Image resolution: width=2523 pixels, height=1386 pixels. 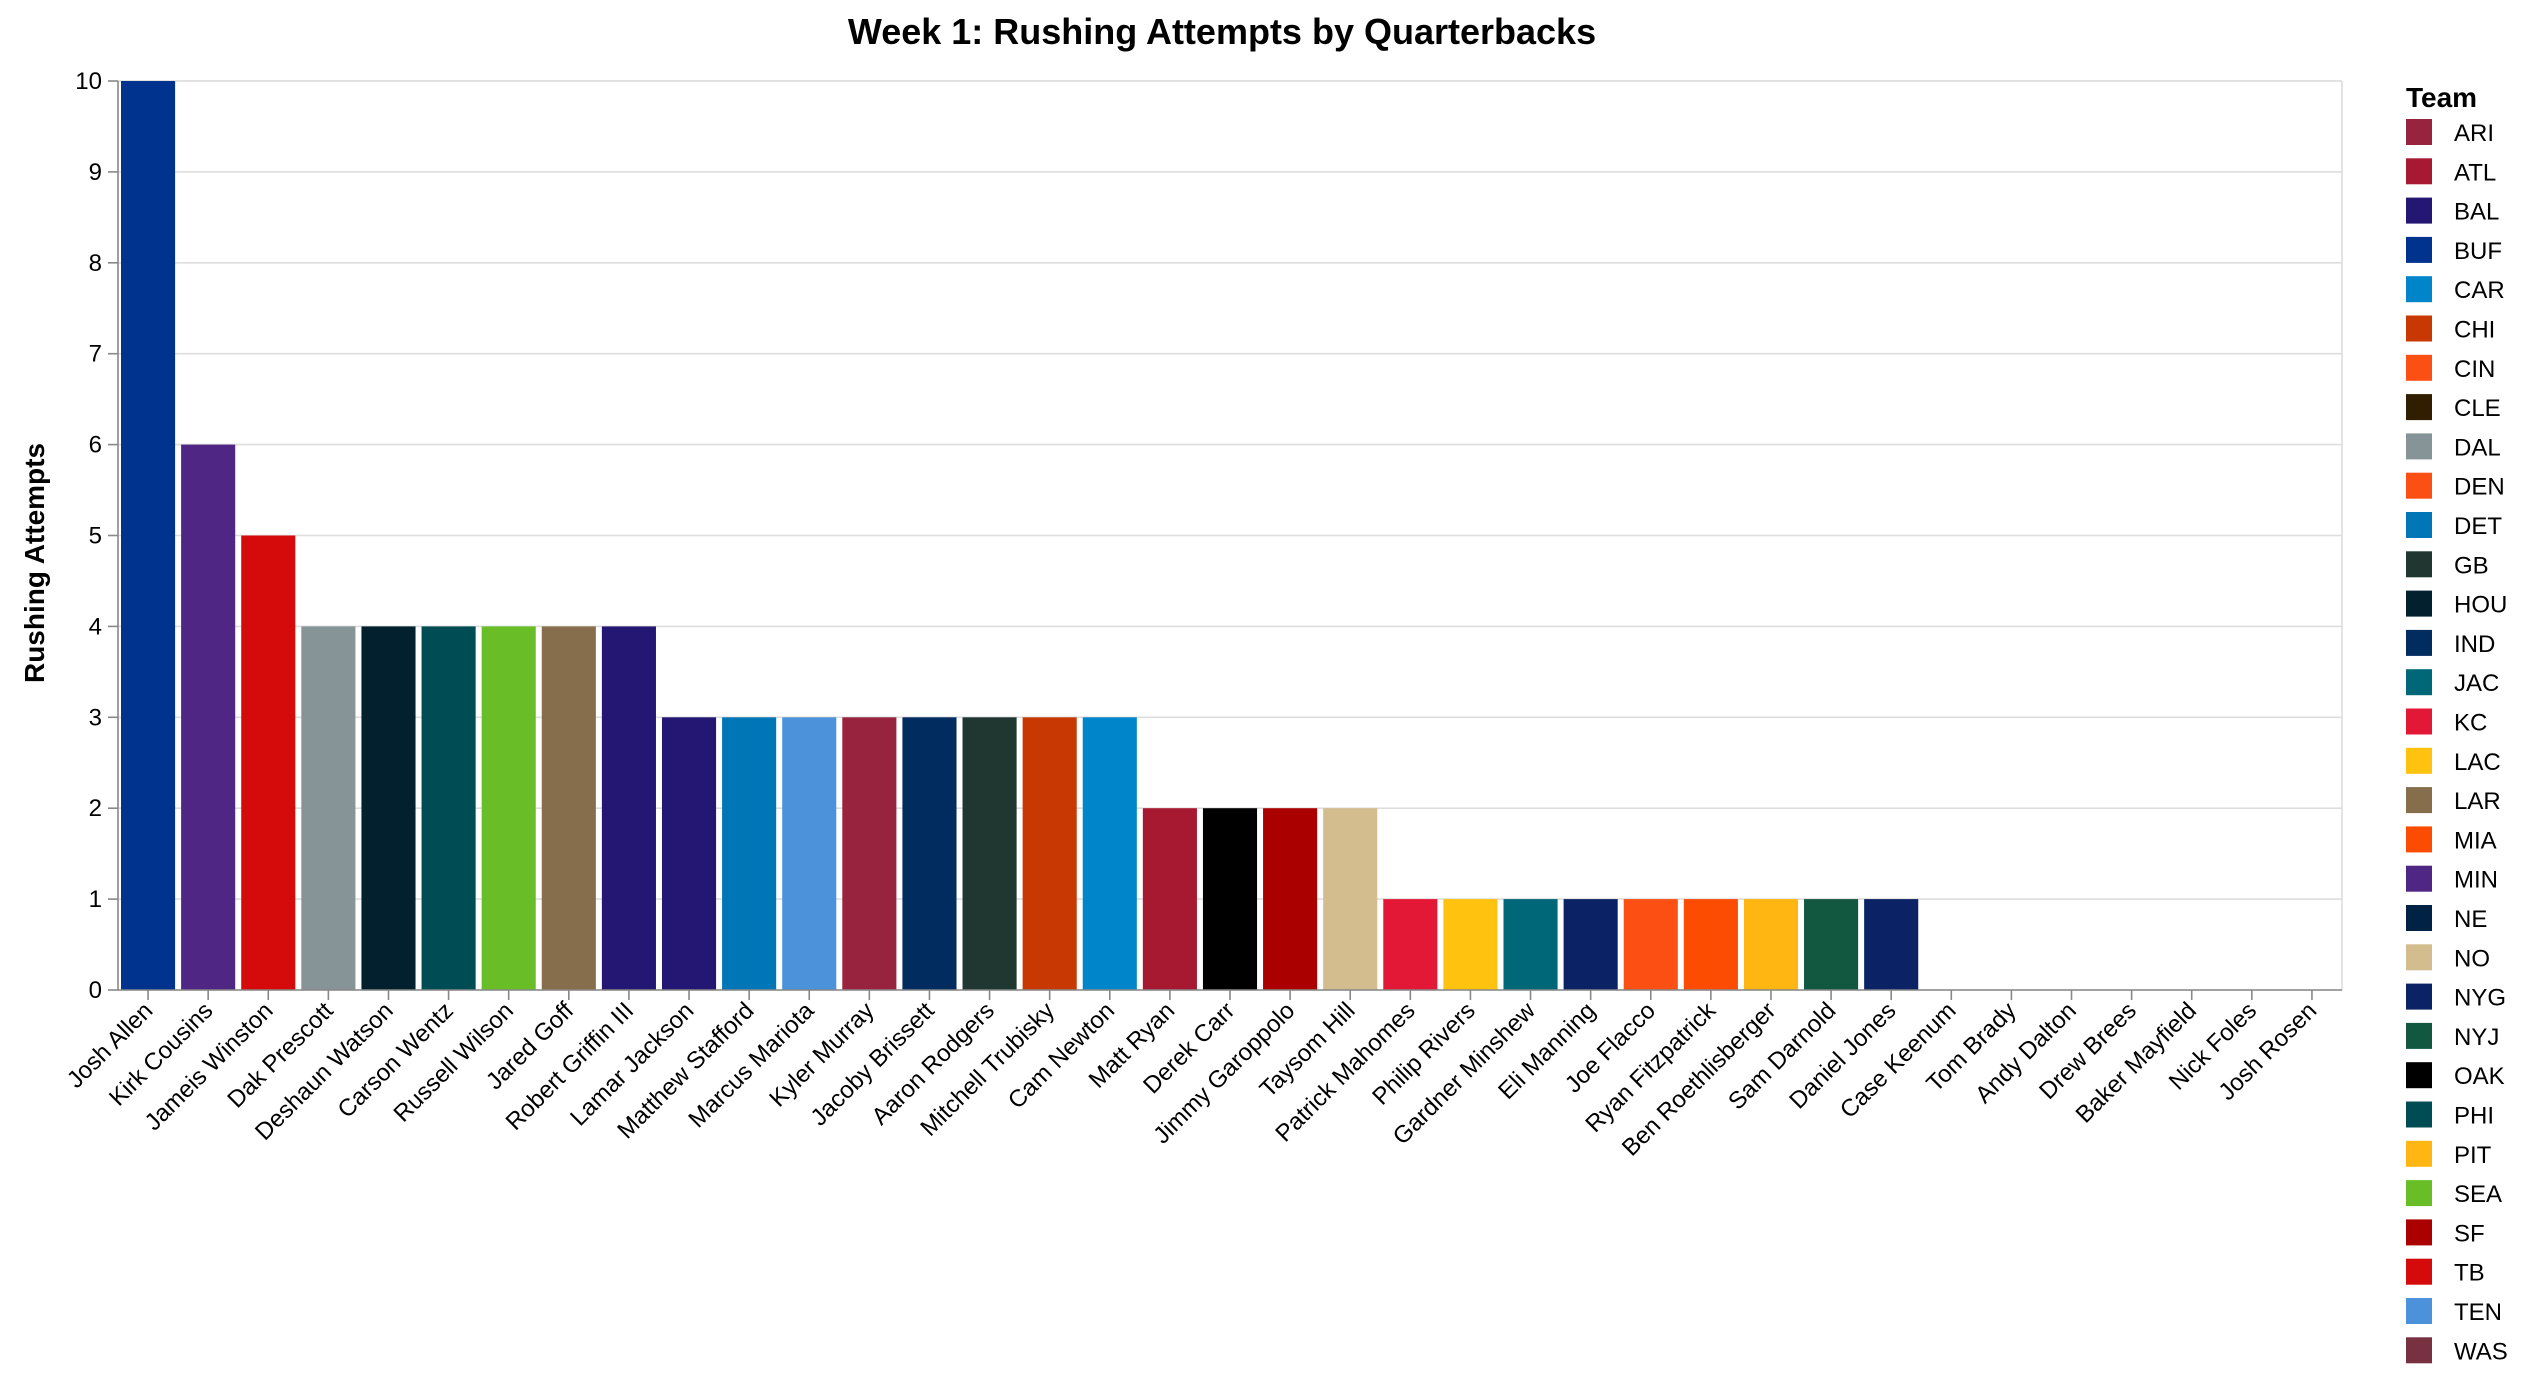 I want to click on legend-label: SF, so click(x=2469, y=1233).